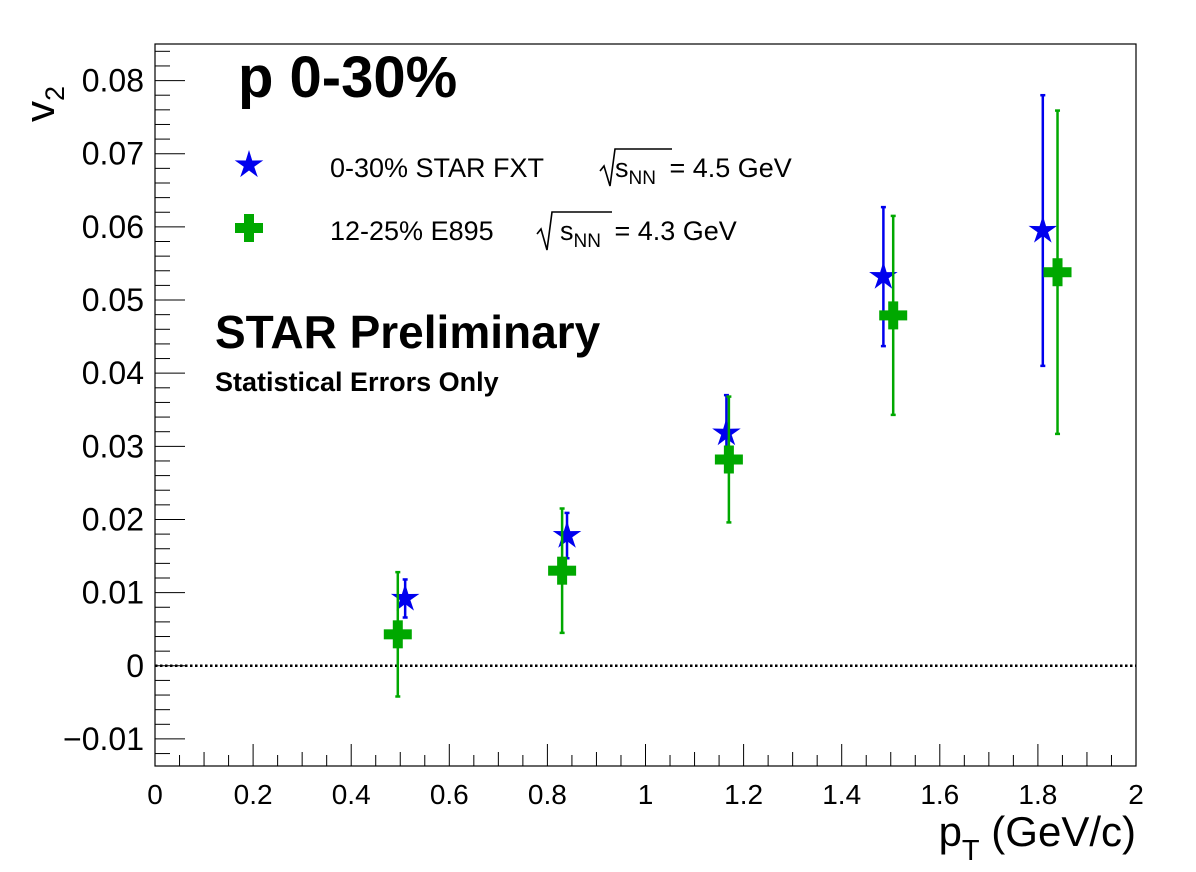 The height and width of the screenshot is (872, 1196). Describe the element at coordinates (113, 519) in the screenshot. I see `y-tick-label: 0.02` at that location.